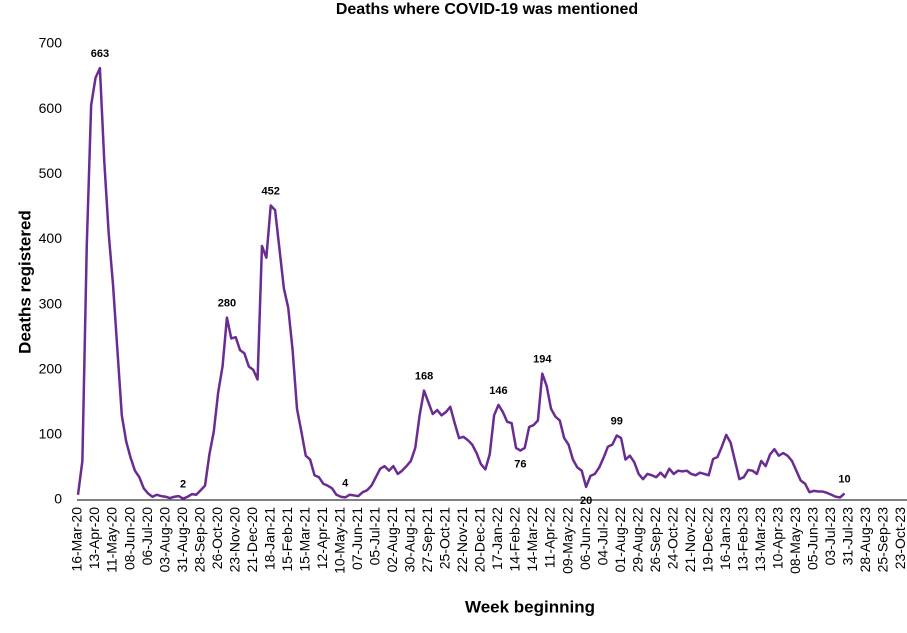 The height and width of the screenshot is (633, 907). Describe the element at coordinates (252, 540) in the screenshot. I see `x-tick-label: 21-Dec-20` at that location.